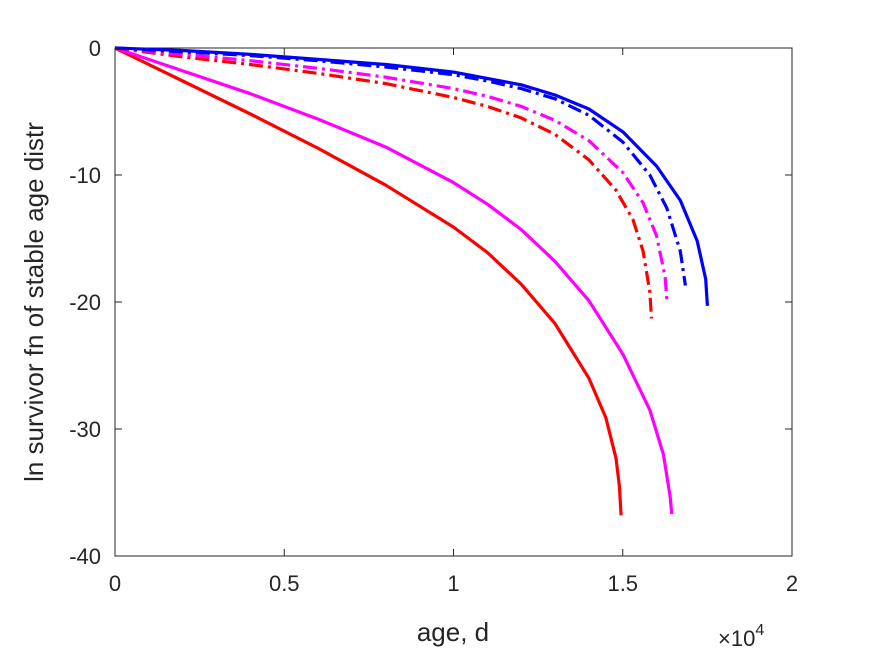 This screenshot has width=875, height=656. What do you see at coordinates (792, 583) in the screenshot?
I see `x-tick-label: 2` at bounding box center [792, 583].